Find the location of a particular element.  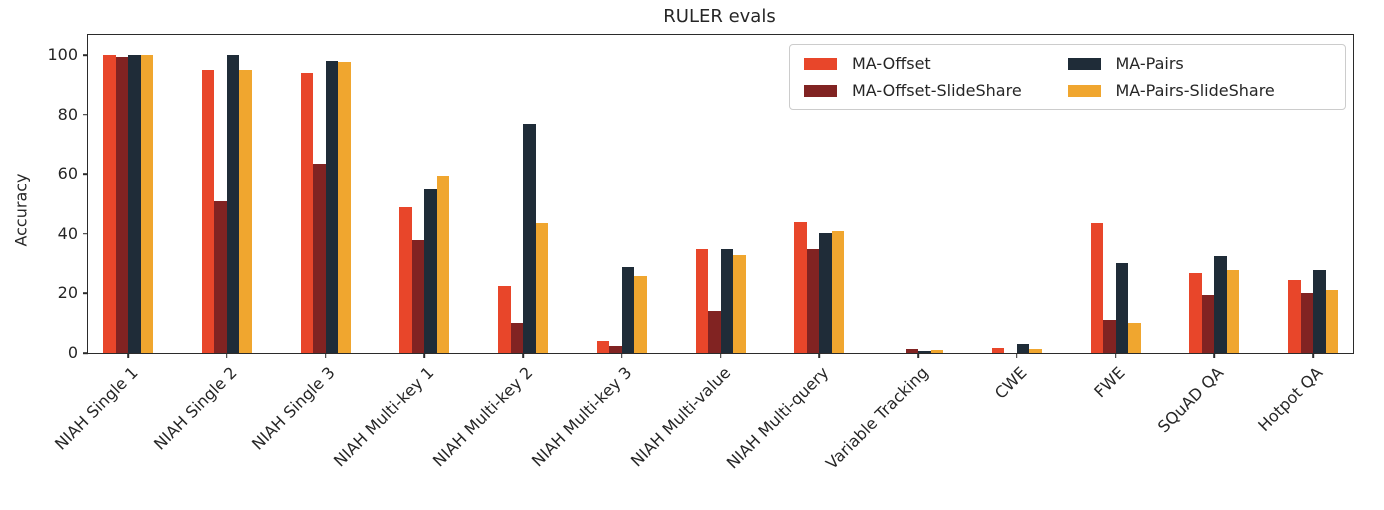

x-tick-label: NIAH Multi-key 3 is located at coordinates (581, 417).